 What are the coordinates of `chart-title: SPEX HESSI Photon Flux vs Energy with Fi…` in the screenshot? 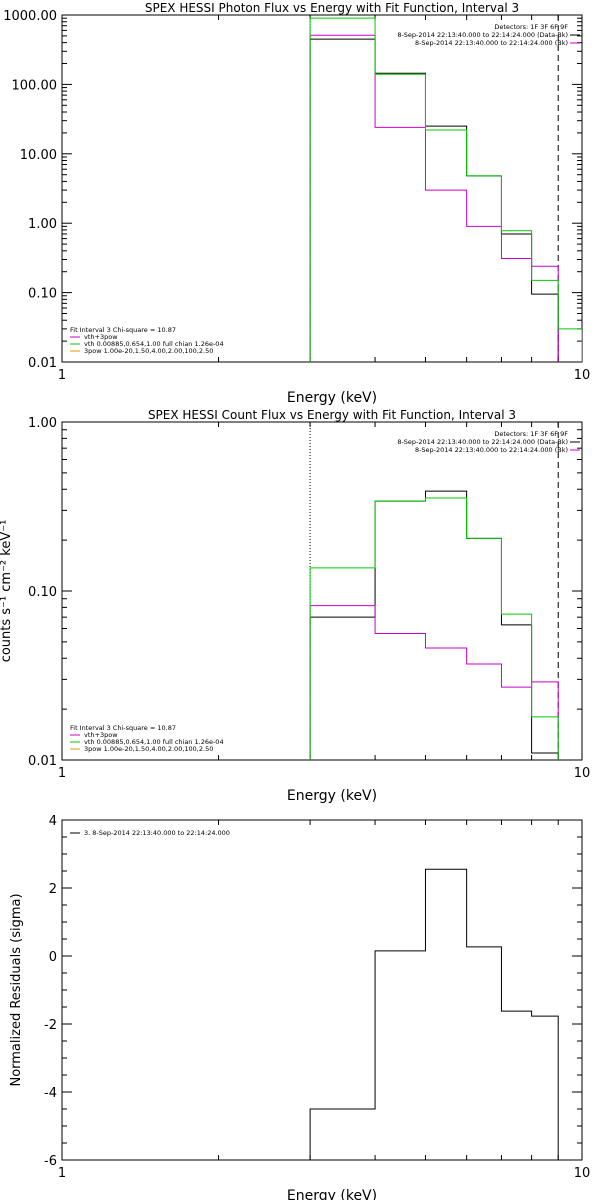 It's located at (332, 8).